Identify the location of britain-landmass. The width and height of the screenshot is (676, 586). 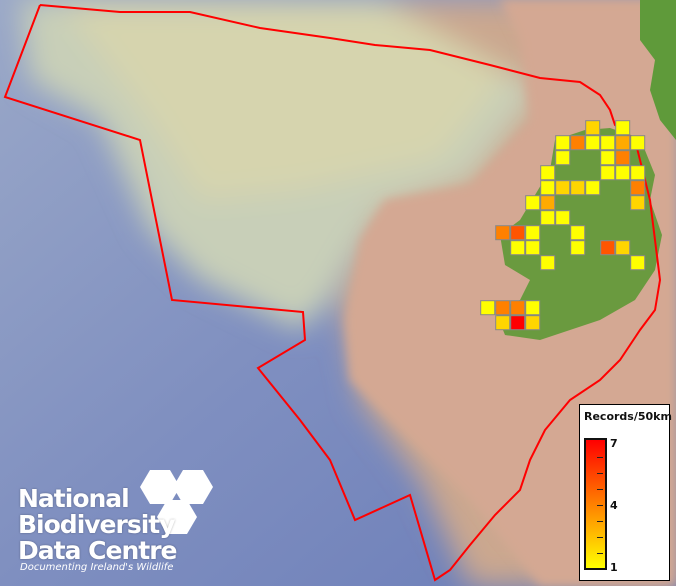
(658, 70).